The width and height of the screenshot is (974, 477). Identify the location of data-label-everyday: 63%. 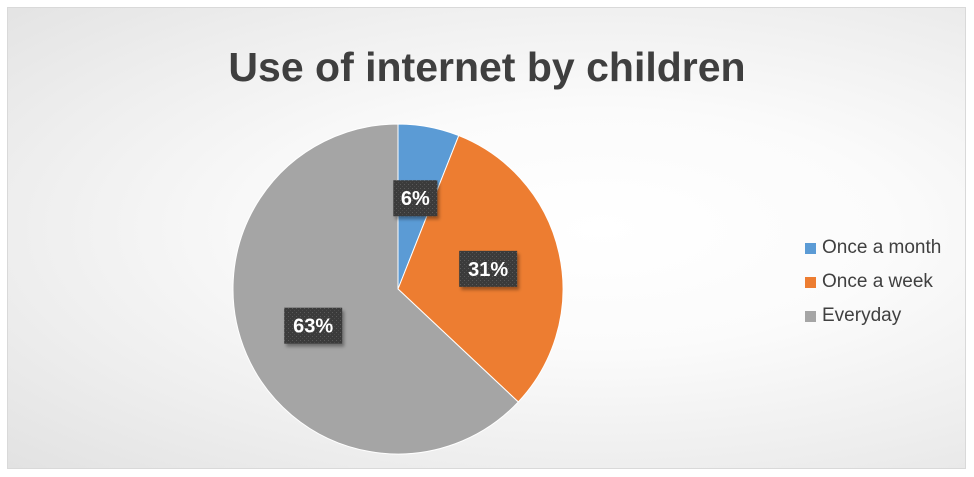
(313, 325).